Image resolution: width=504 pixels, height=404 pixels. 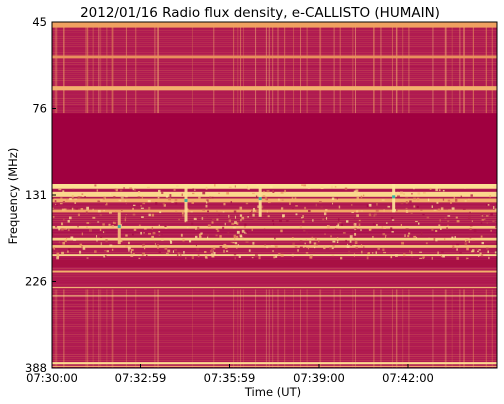 What do you see at coordinates (319, 378) in the screenshot?
I see `x-tick-label: 07:39:00` at bounding box center [319, 378].